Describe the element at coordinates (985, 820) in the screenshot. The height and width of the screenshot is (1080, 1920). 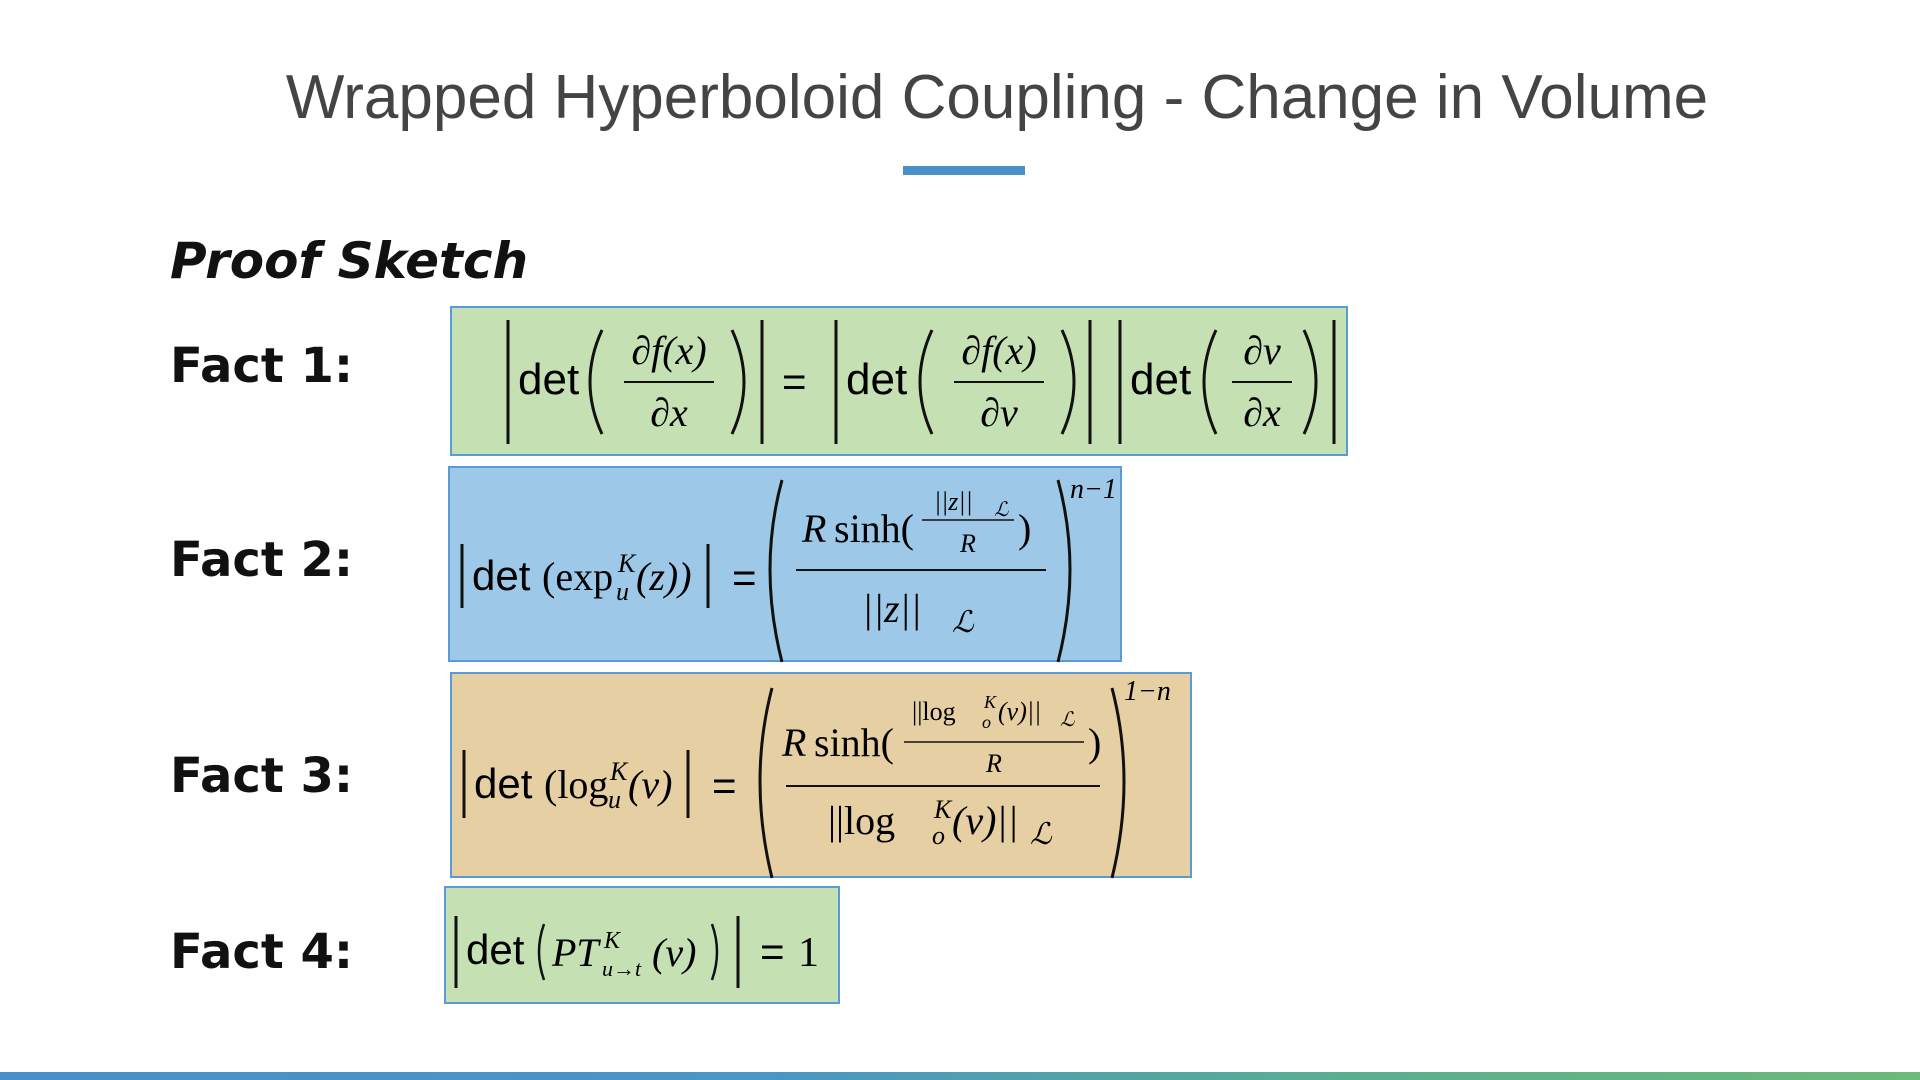
I see `denominator-norm-close-text: (v)||` at that location.